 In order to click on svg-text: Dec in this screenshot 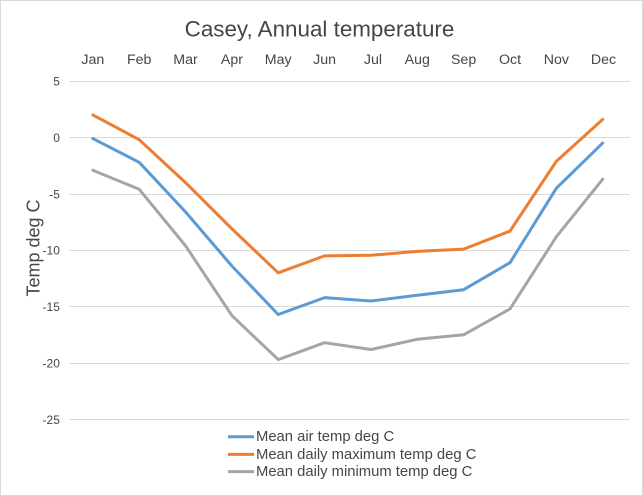, I will do `click(603, 60)`.